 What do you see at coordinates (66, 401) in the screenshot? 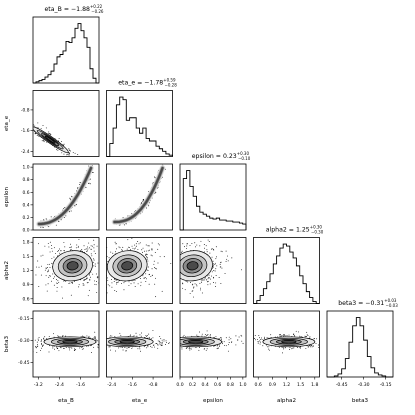
I see `x-axis-label-eta_B: eta_B` at bounding box center [66, 401].